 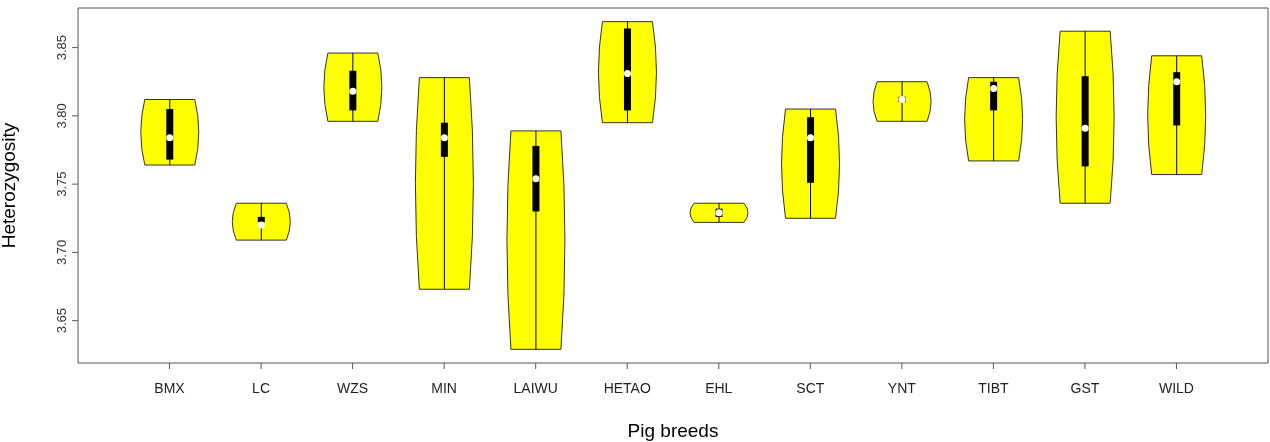 I want to click on x-tick-label: HETAO, so click(x=627, y=387).